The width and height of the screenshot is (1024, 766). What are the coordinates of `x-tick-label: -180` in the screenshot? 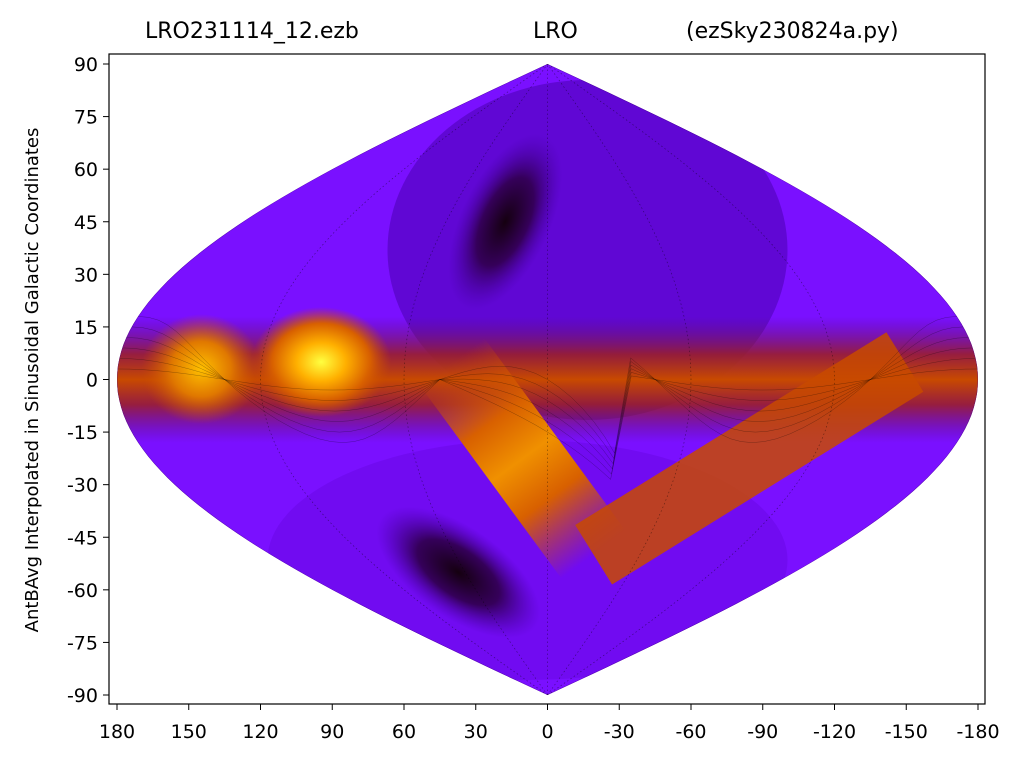 It's located at (977, 732).